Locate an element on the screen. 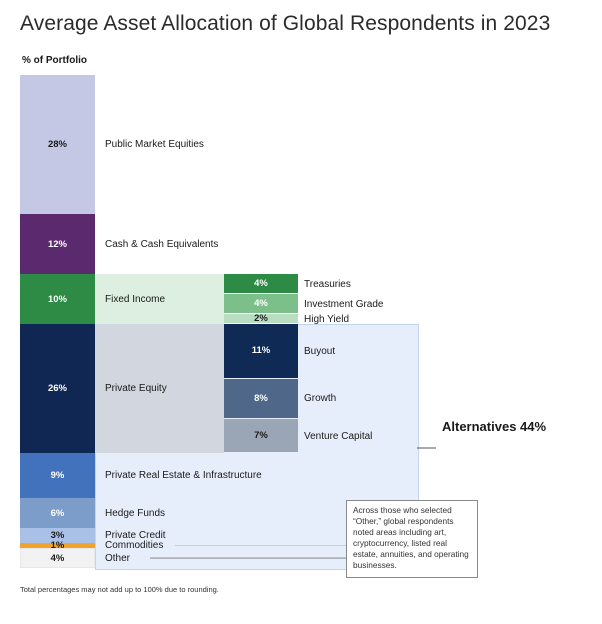  sub-label-investment-grade: Investment Grade is located at coordinates (344, 304).